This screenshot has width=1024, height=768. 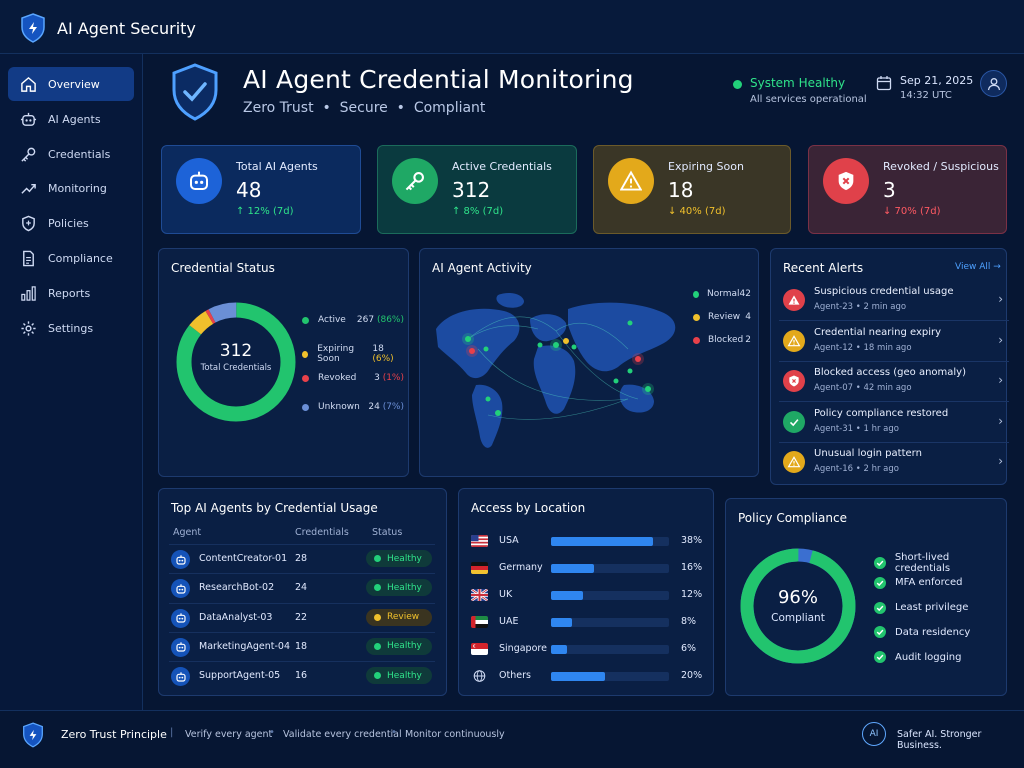 What do you see at coordinates (723, 294) in the screenshot?
I see `legend-label: Normal` at bounding box center [723, 294].